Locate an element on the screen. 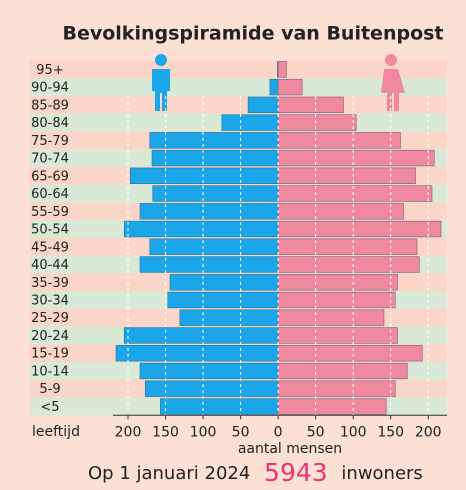 The width and height of the screenshot is (466, 490). y-tick-label: 40-44 is located at coordinates (50, 265).